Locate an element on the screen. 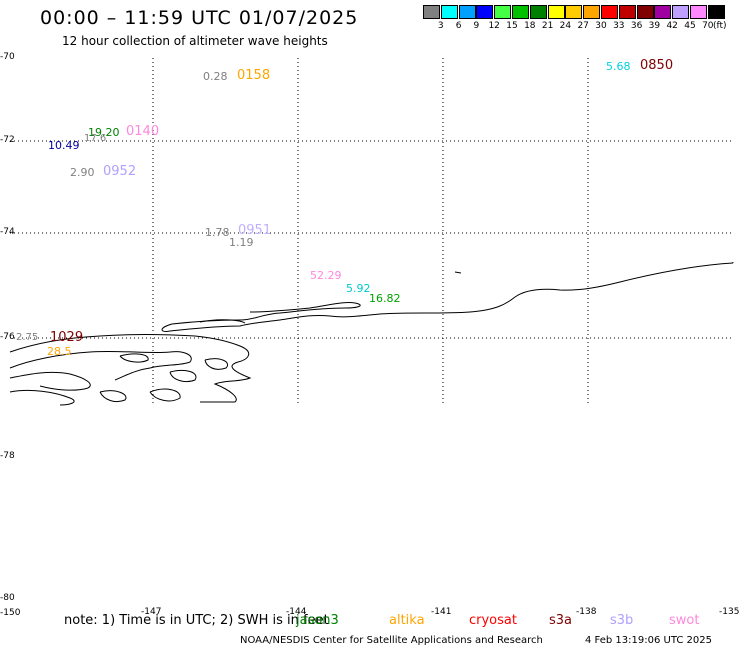 The height and width of the screenshot is (650, 740). lat-label-80: -80 is located at coordinates (7, 598).